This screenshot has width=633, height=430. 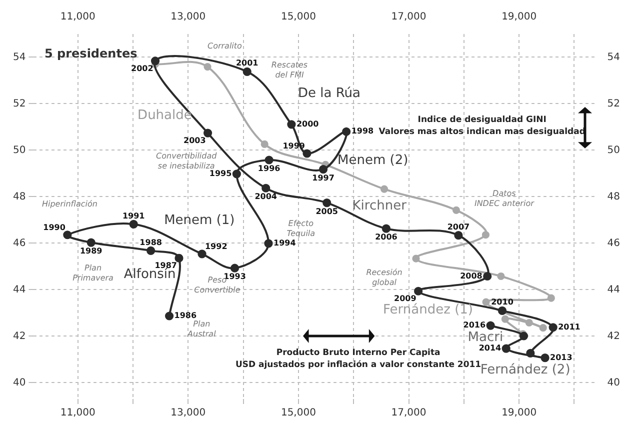 What do you see at coordinates (428, 310) in the screenshot?
I see `annotation: Fernández (1)` at bounding box center [428, 310].